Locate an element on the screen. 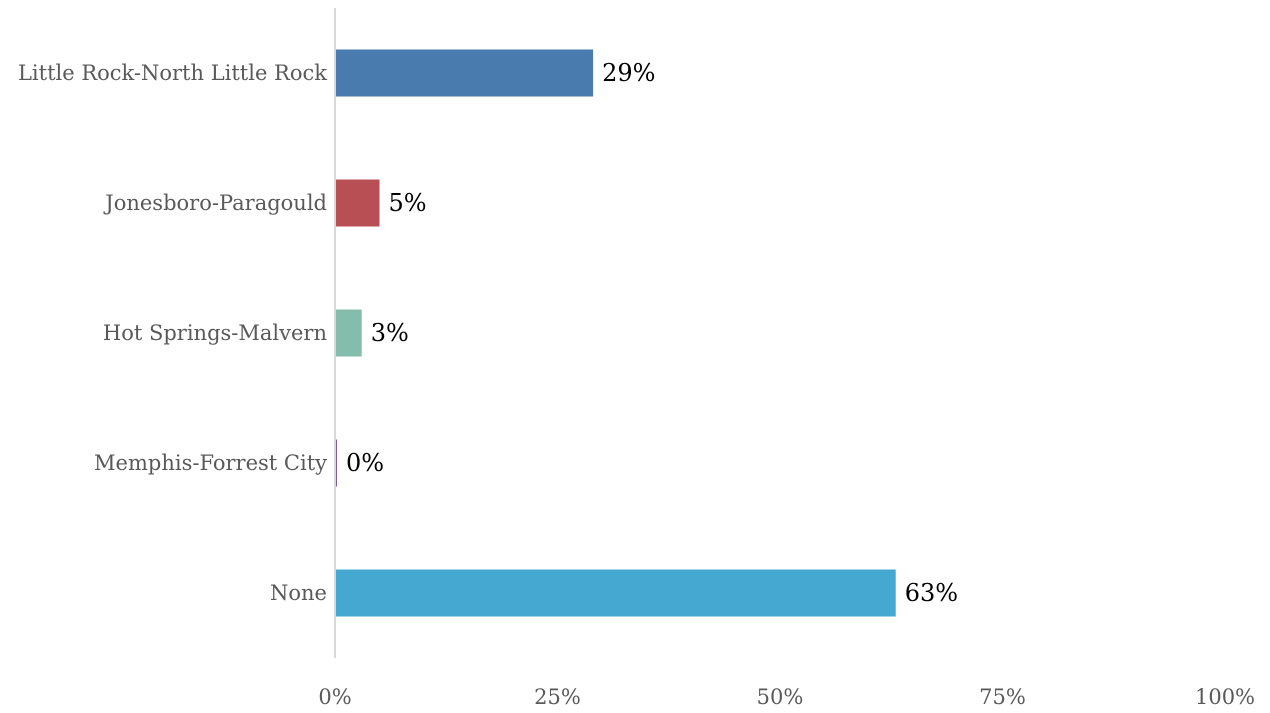  category-label-jonesboro-paragould: Jonesboro-Paragould is located at coordinates (215, 203).